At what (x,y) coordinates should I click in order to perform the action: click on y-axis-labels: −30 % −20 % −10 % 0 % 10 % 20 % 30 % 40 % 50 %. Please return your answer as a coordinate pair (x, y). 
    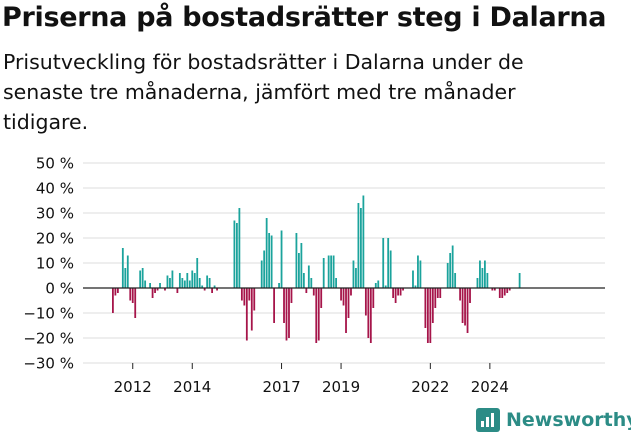
    Looking at the image, I should click on (48, 264).